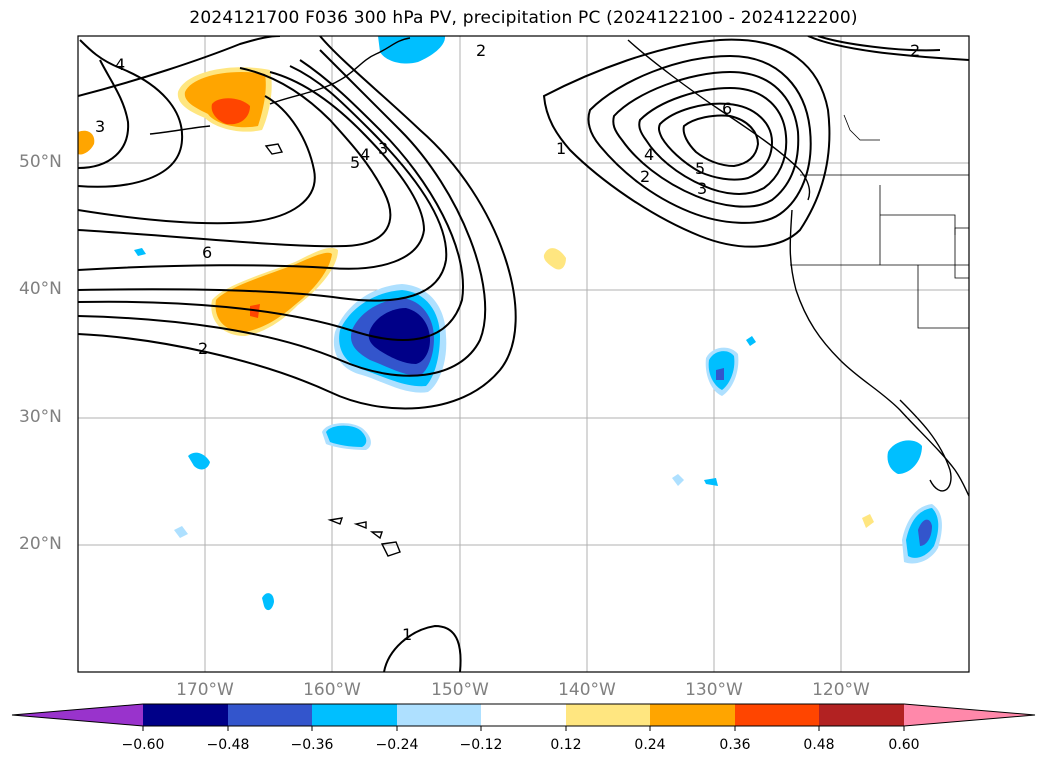 The height and width of the screenshot is (765, 1047). I want to click on coastline-aleutians-west, so click(180, 130).